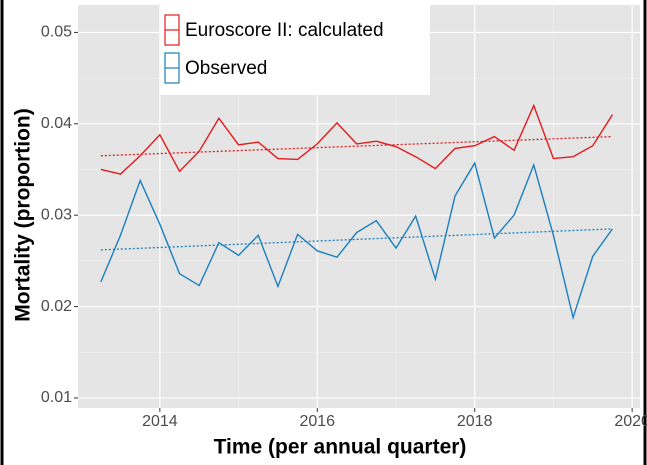 The height and width of the screenshot is (465, 647). I want to click on x-tick-label: 2014, so click(160, 421).